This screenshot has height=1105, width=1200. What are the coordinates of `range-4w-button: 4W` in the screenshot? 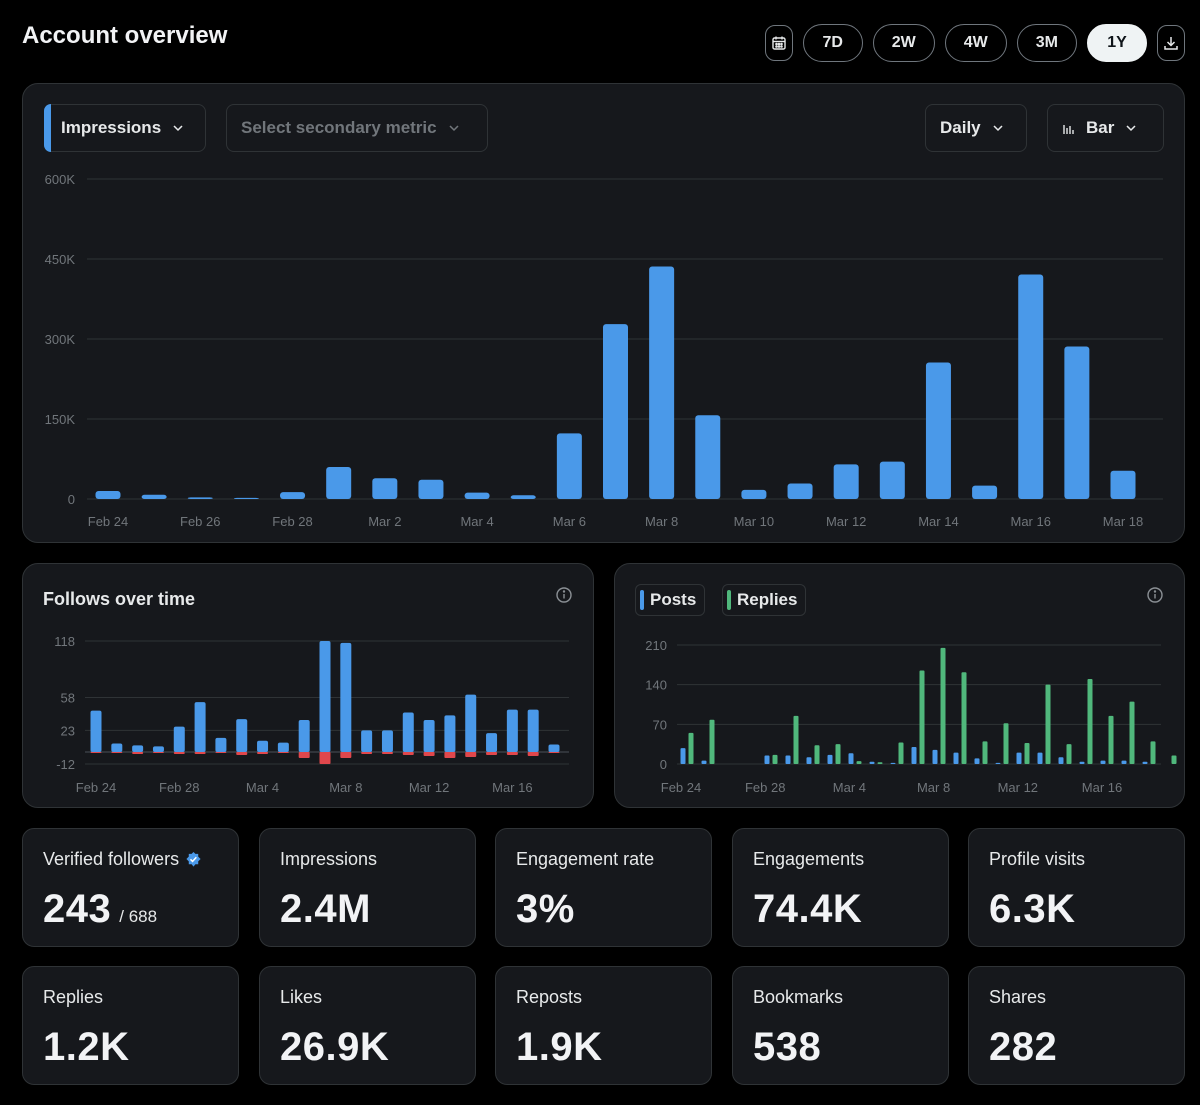 It's located at (975, 43).